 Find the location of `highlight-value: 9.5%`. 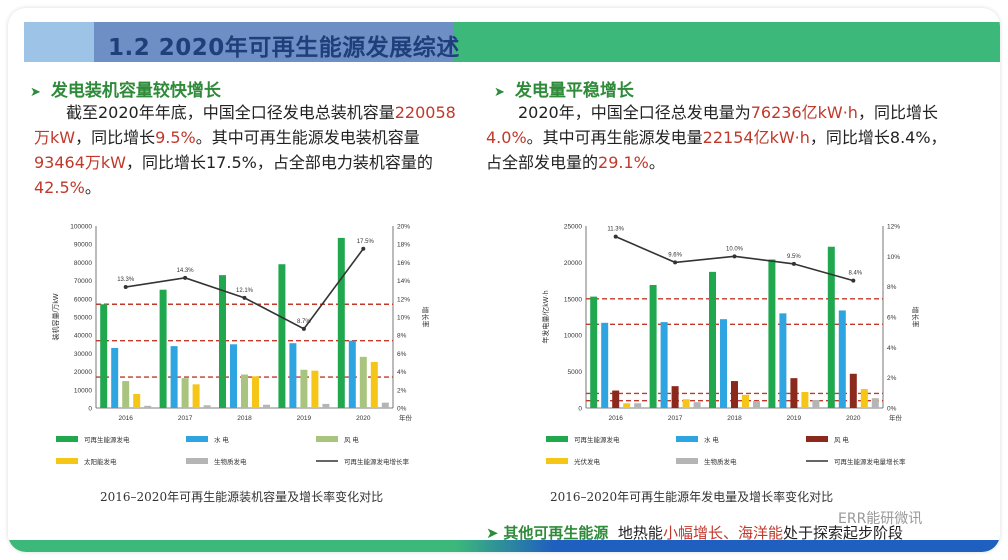

highlight-value: 9.5% is located at coordinates (175, 137).